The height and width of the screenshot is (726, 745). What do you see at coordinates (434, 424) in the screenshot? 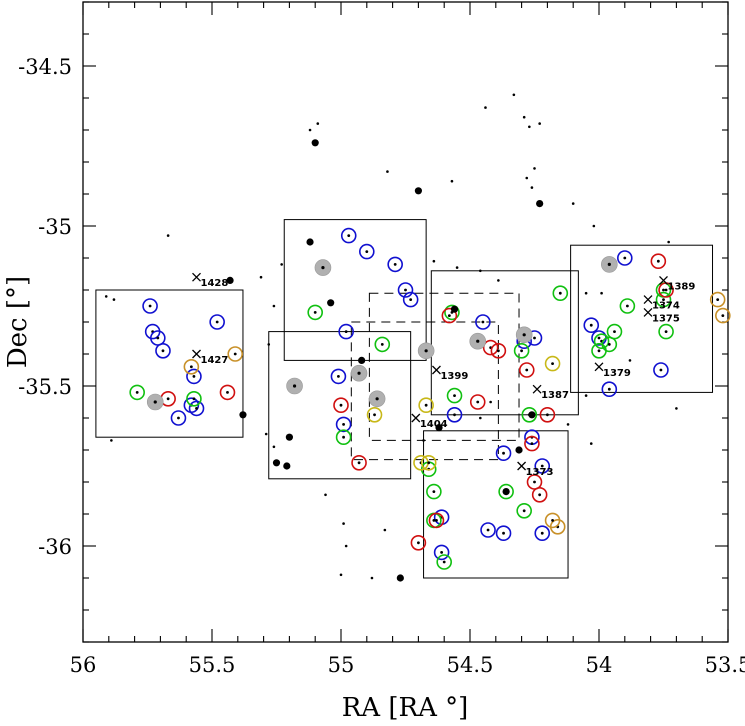
I see `galaxy-label: 1404` at bounding box center [434, 424].